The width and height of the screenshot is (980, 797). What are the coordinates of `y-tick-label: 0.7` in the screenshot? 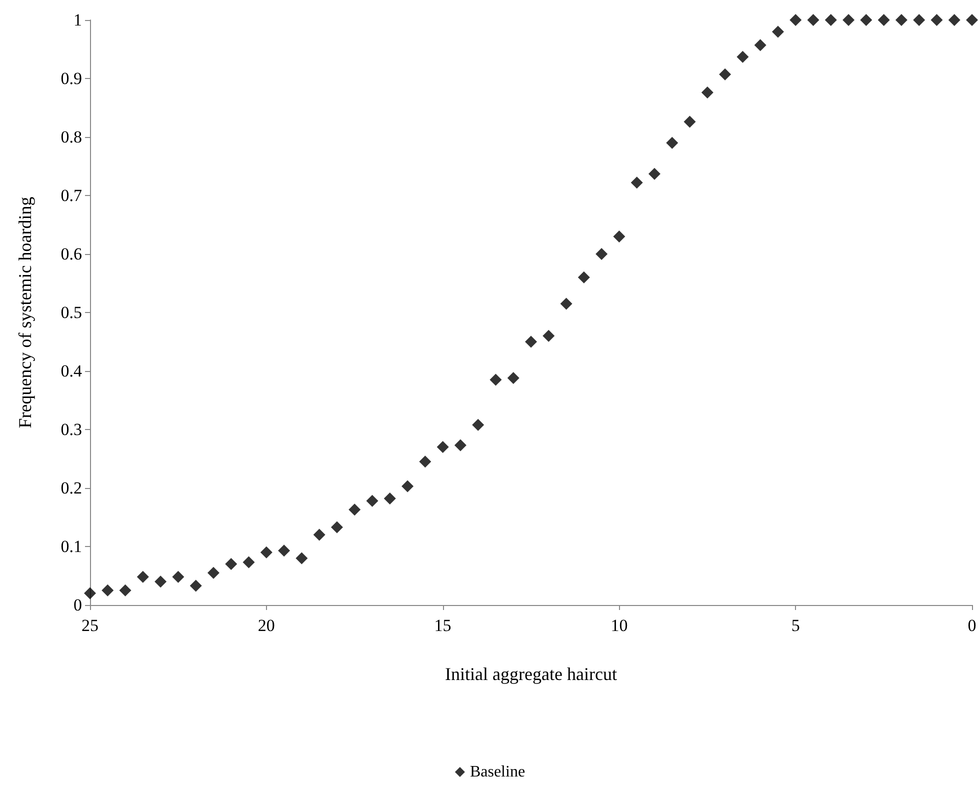 It's located at (71, 195).